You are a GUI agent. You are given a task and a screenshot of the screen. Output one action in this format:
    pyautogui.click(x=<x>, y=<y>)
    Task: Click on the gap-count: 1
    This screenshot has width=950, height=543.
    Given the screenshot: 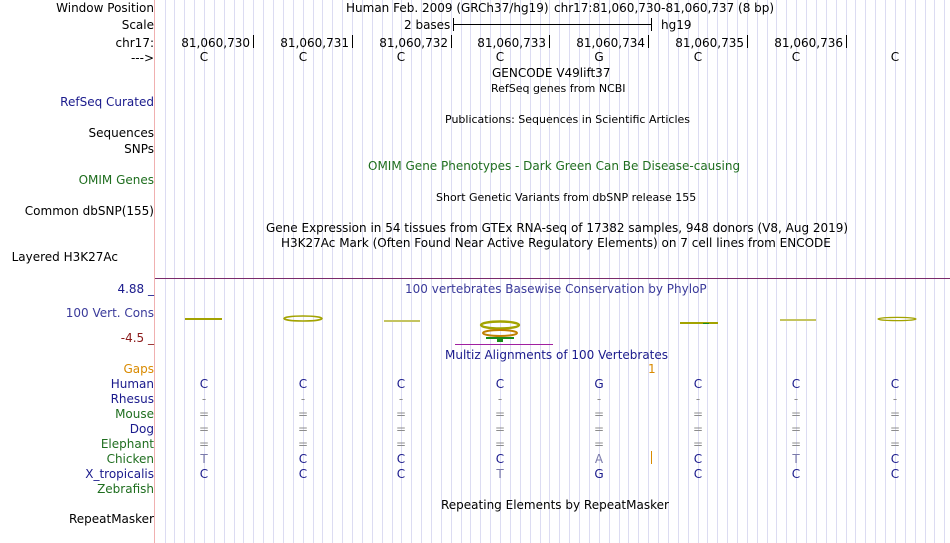 What is the action you would take?
    pyautogui.click(x=652, y=369)
    